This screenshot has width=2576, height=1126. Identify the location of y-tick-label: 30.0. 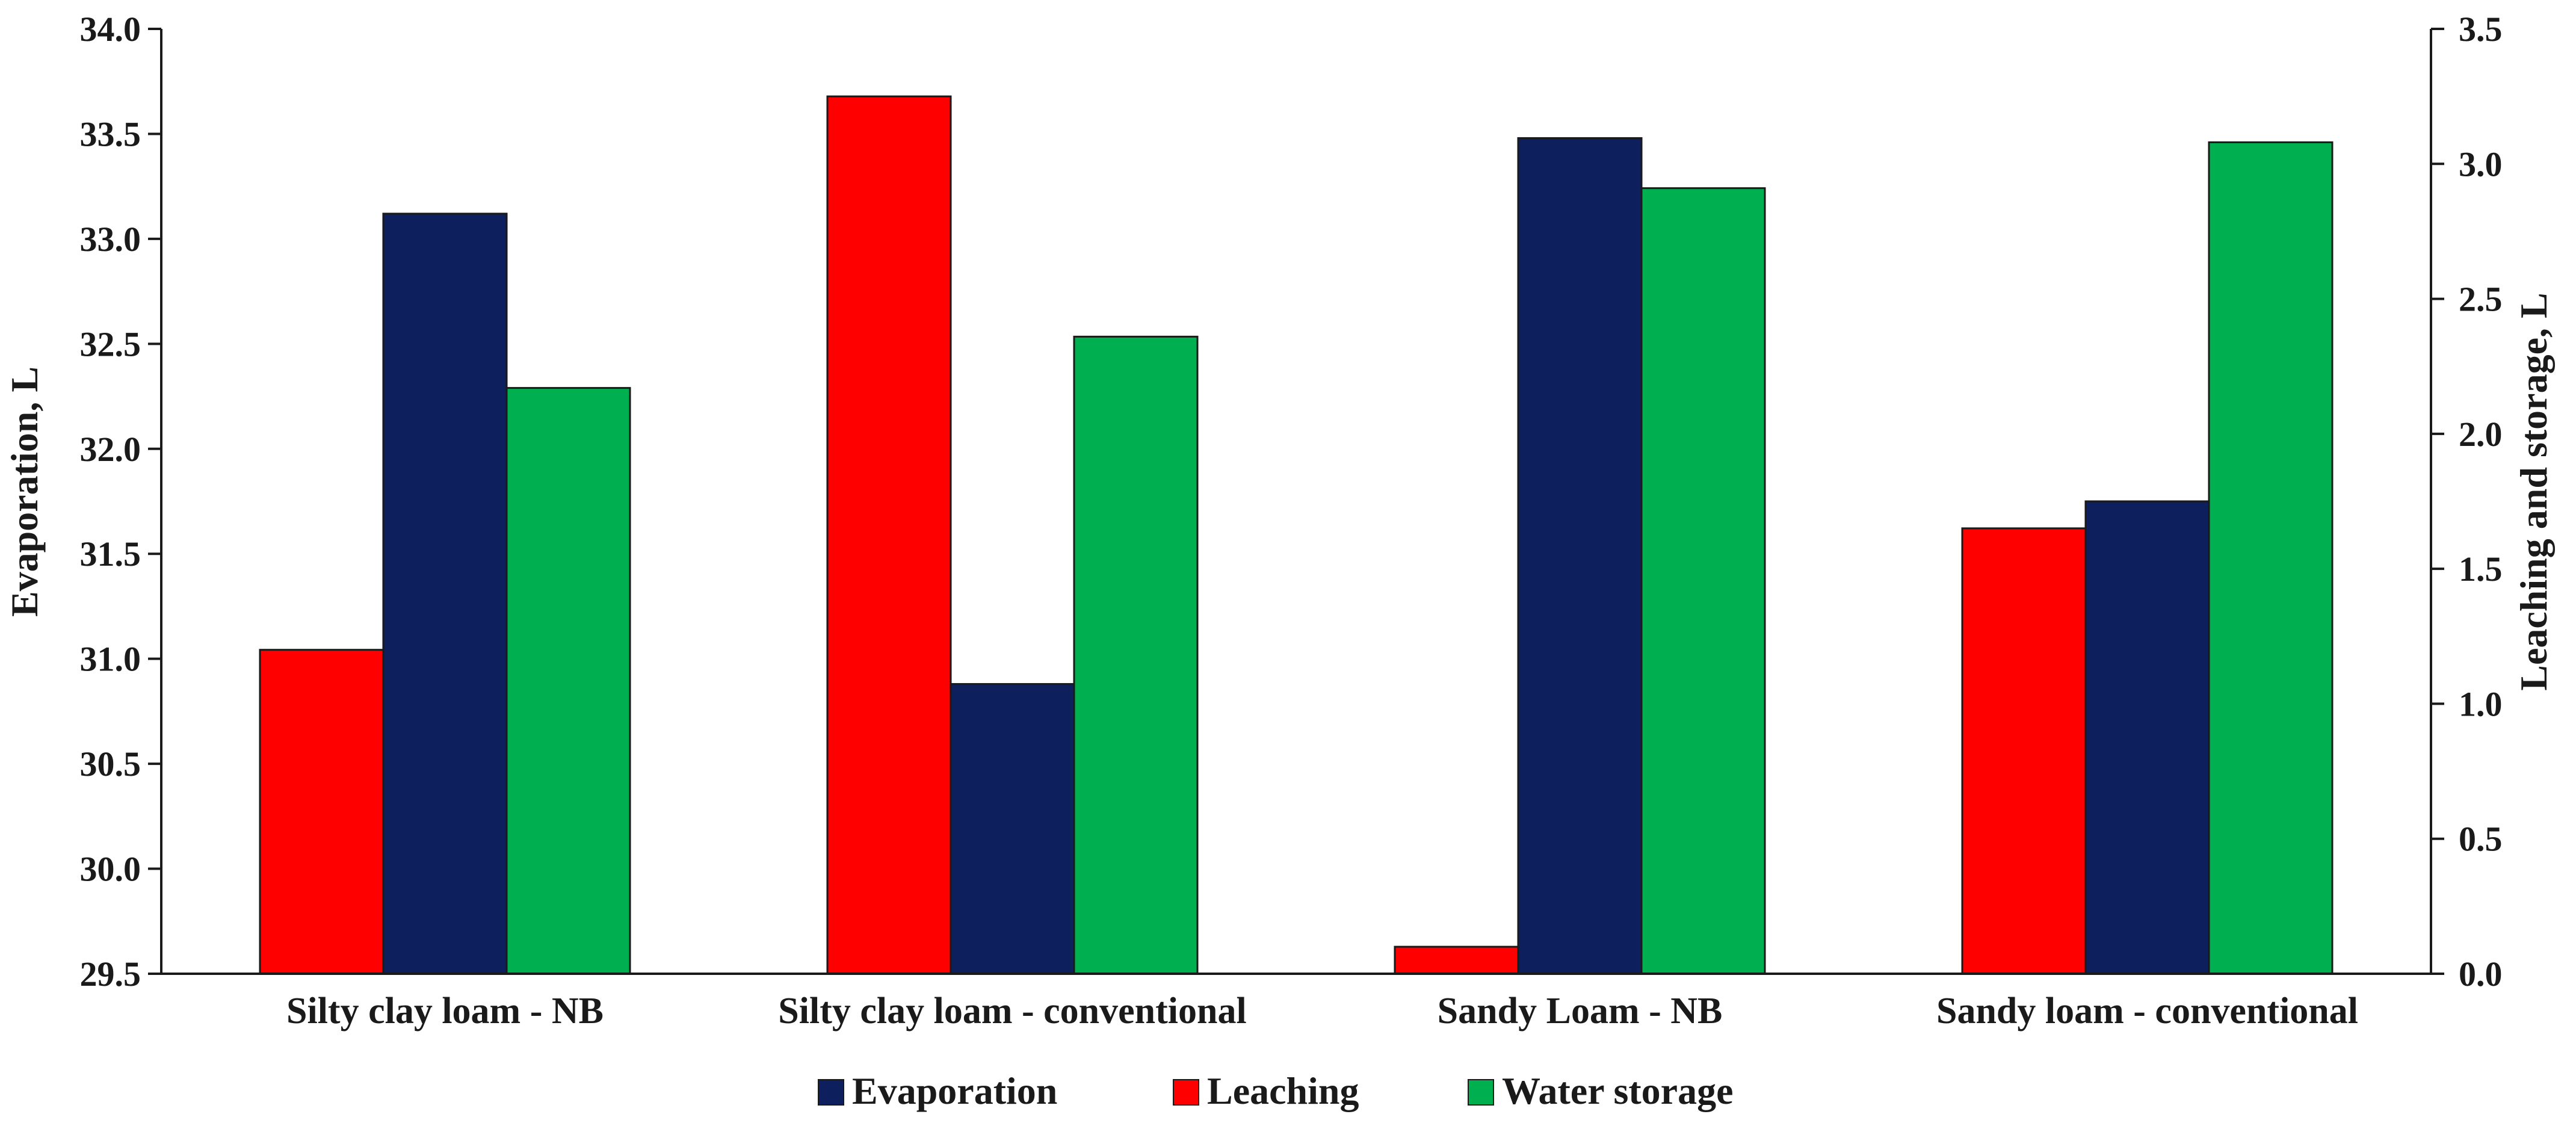
(110, 870).